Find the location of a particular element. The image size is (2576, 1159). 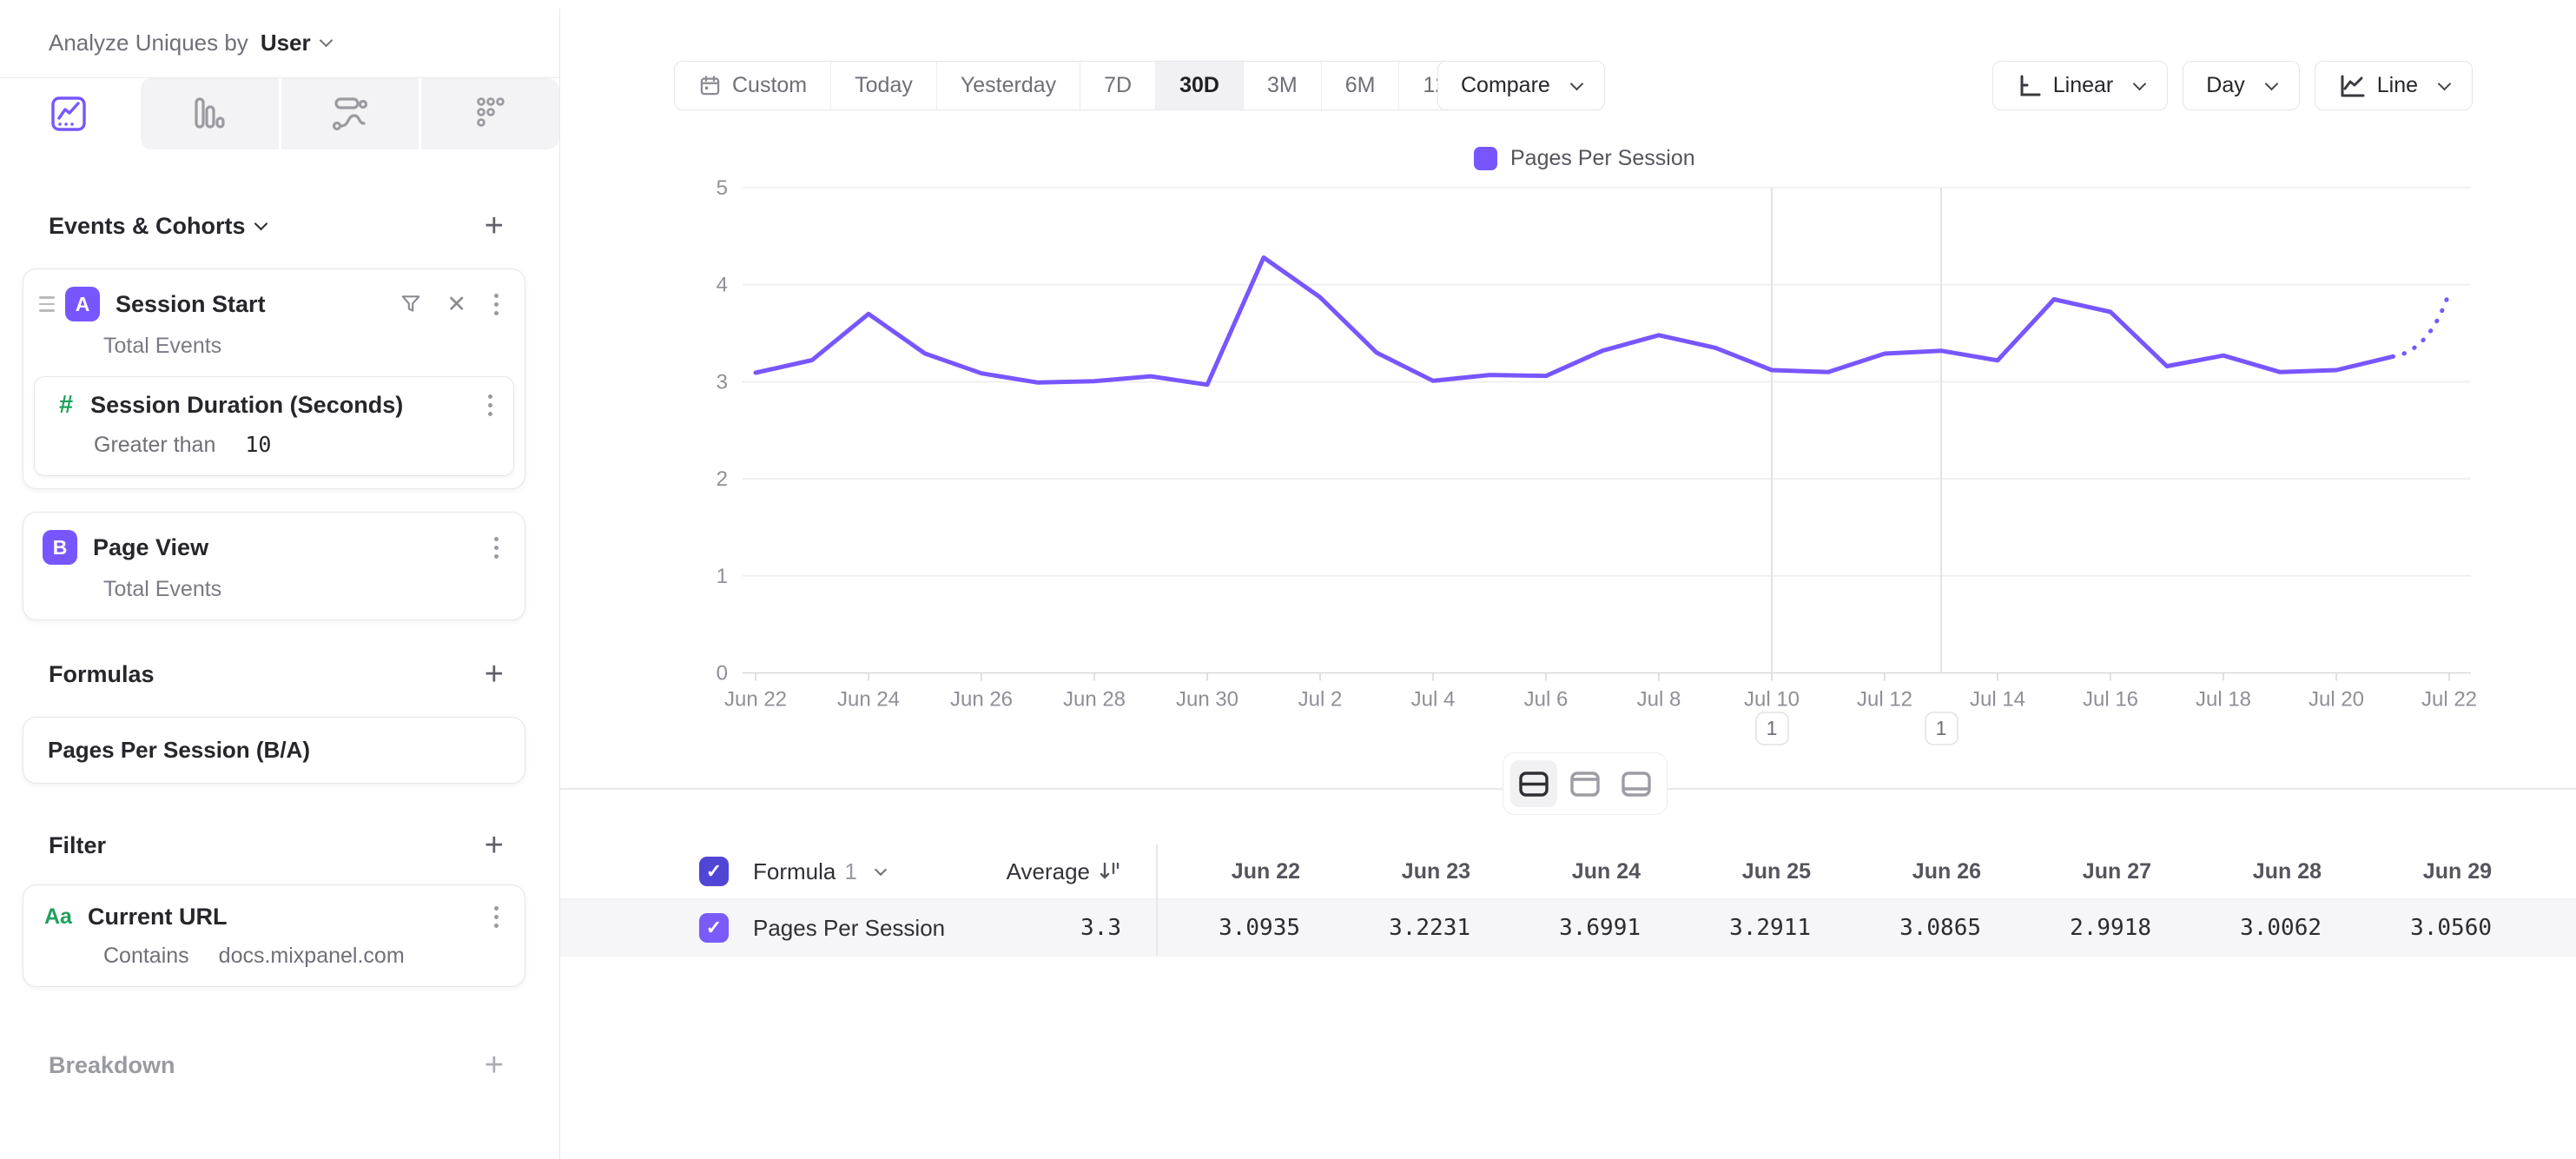

filter-value: docs.mixpanel.com is located at coordinates (311, 956).